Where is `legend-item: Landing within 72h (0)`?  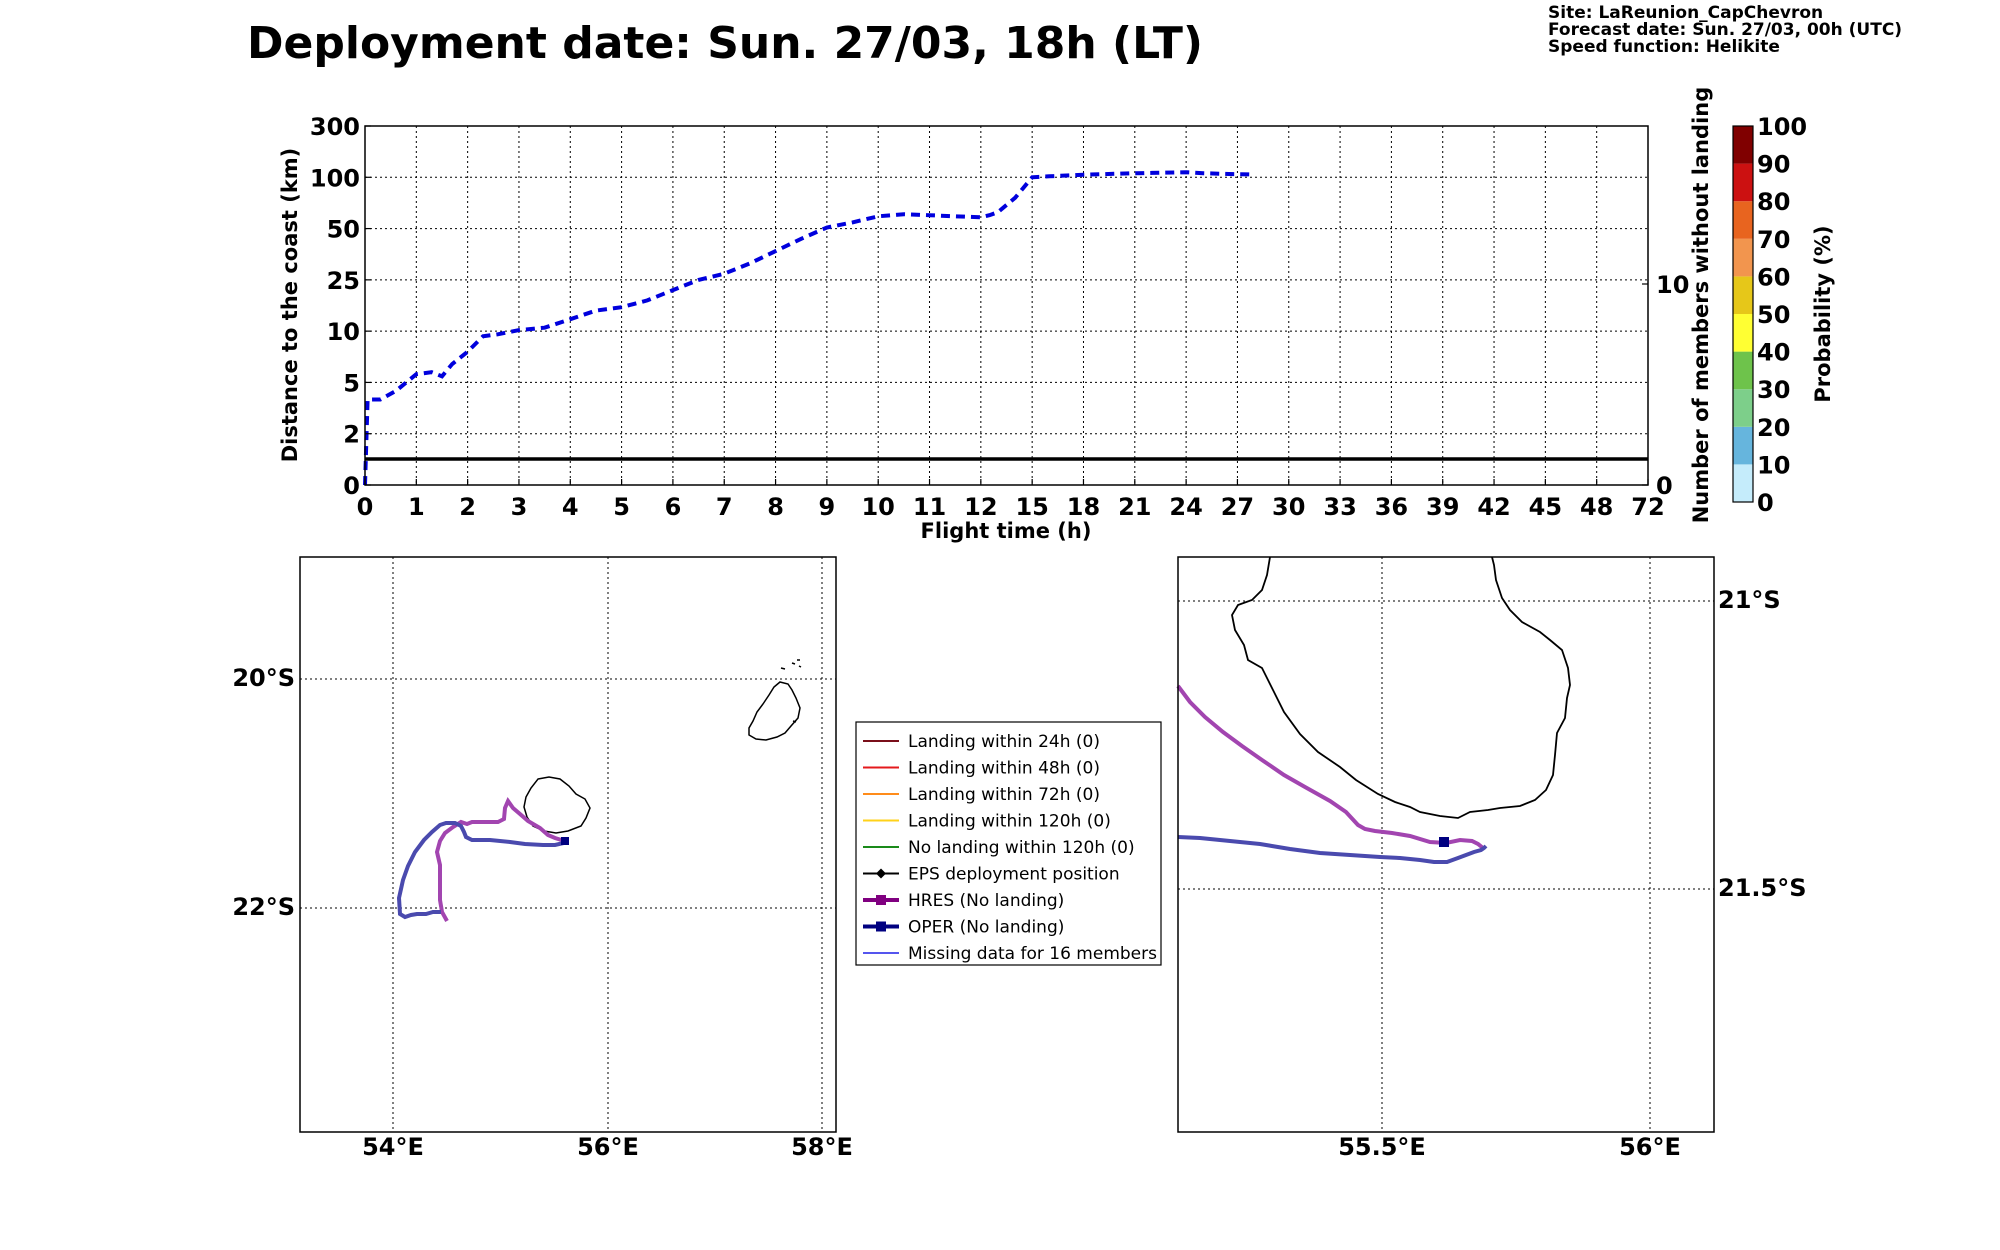 legend-item: Landing within 72h (0) is located at coordinates (981, 795).